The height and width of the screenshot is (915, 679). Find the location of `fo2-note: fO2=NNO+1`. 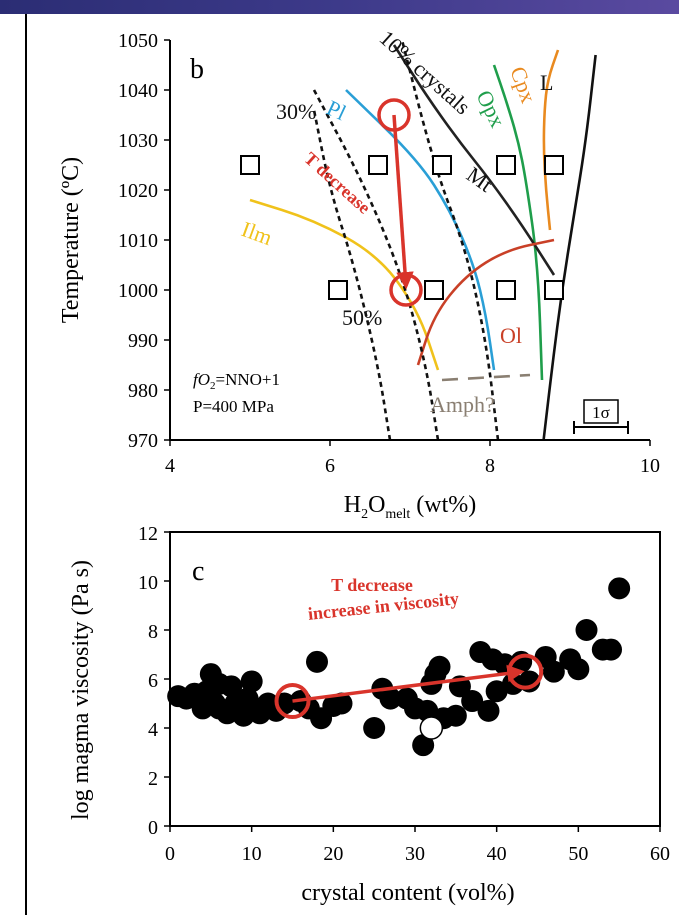

fo2-note: fO2=NNO+1 is located at coordinates (236, 381).